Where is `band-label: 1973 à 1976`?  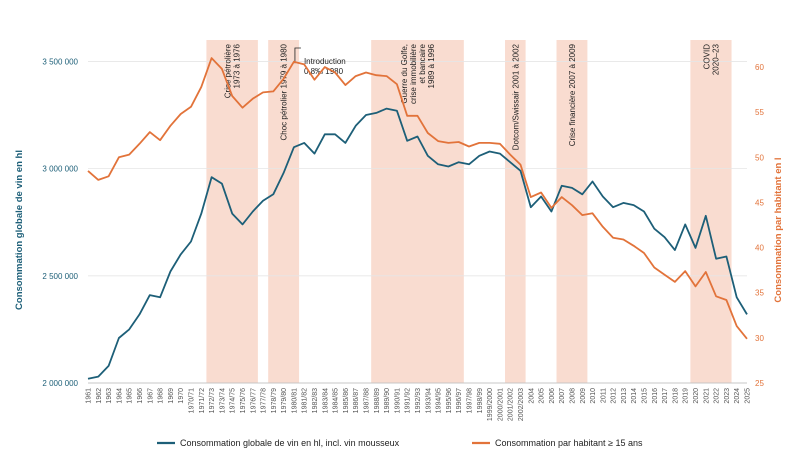
band-label: 1973 à 1976 is located at coordinates (237, 65).